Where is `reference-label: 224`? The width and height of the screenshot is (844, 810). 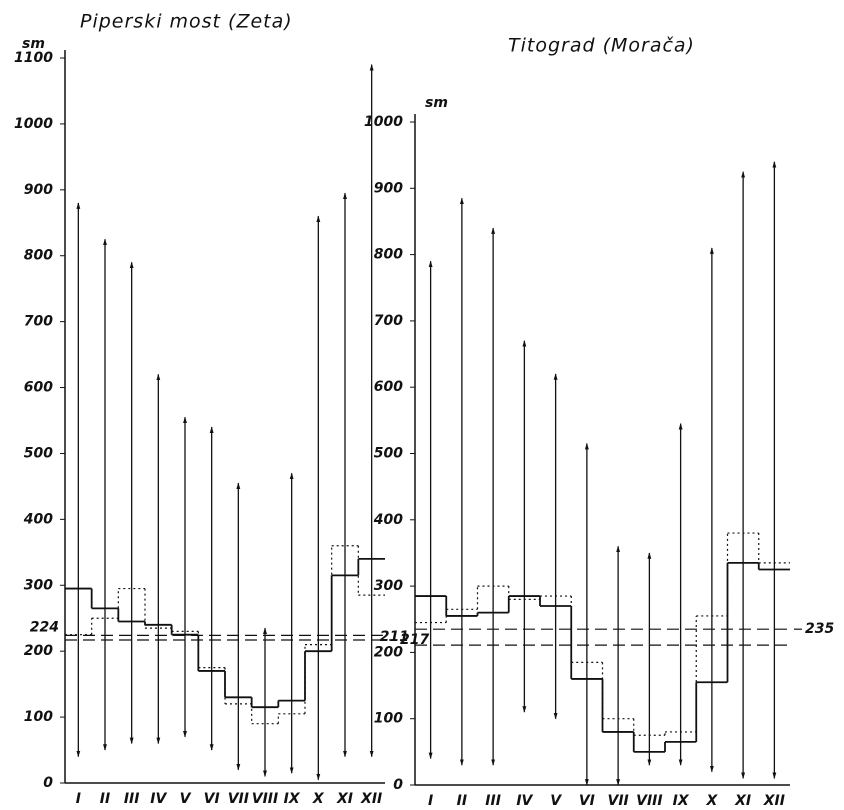 reference-label: 224 is located at coordinates (44, 627).